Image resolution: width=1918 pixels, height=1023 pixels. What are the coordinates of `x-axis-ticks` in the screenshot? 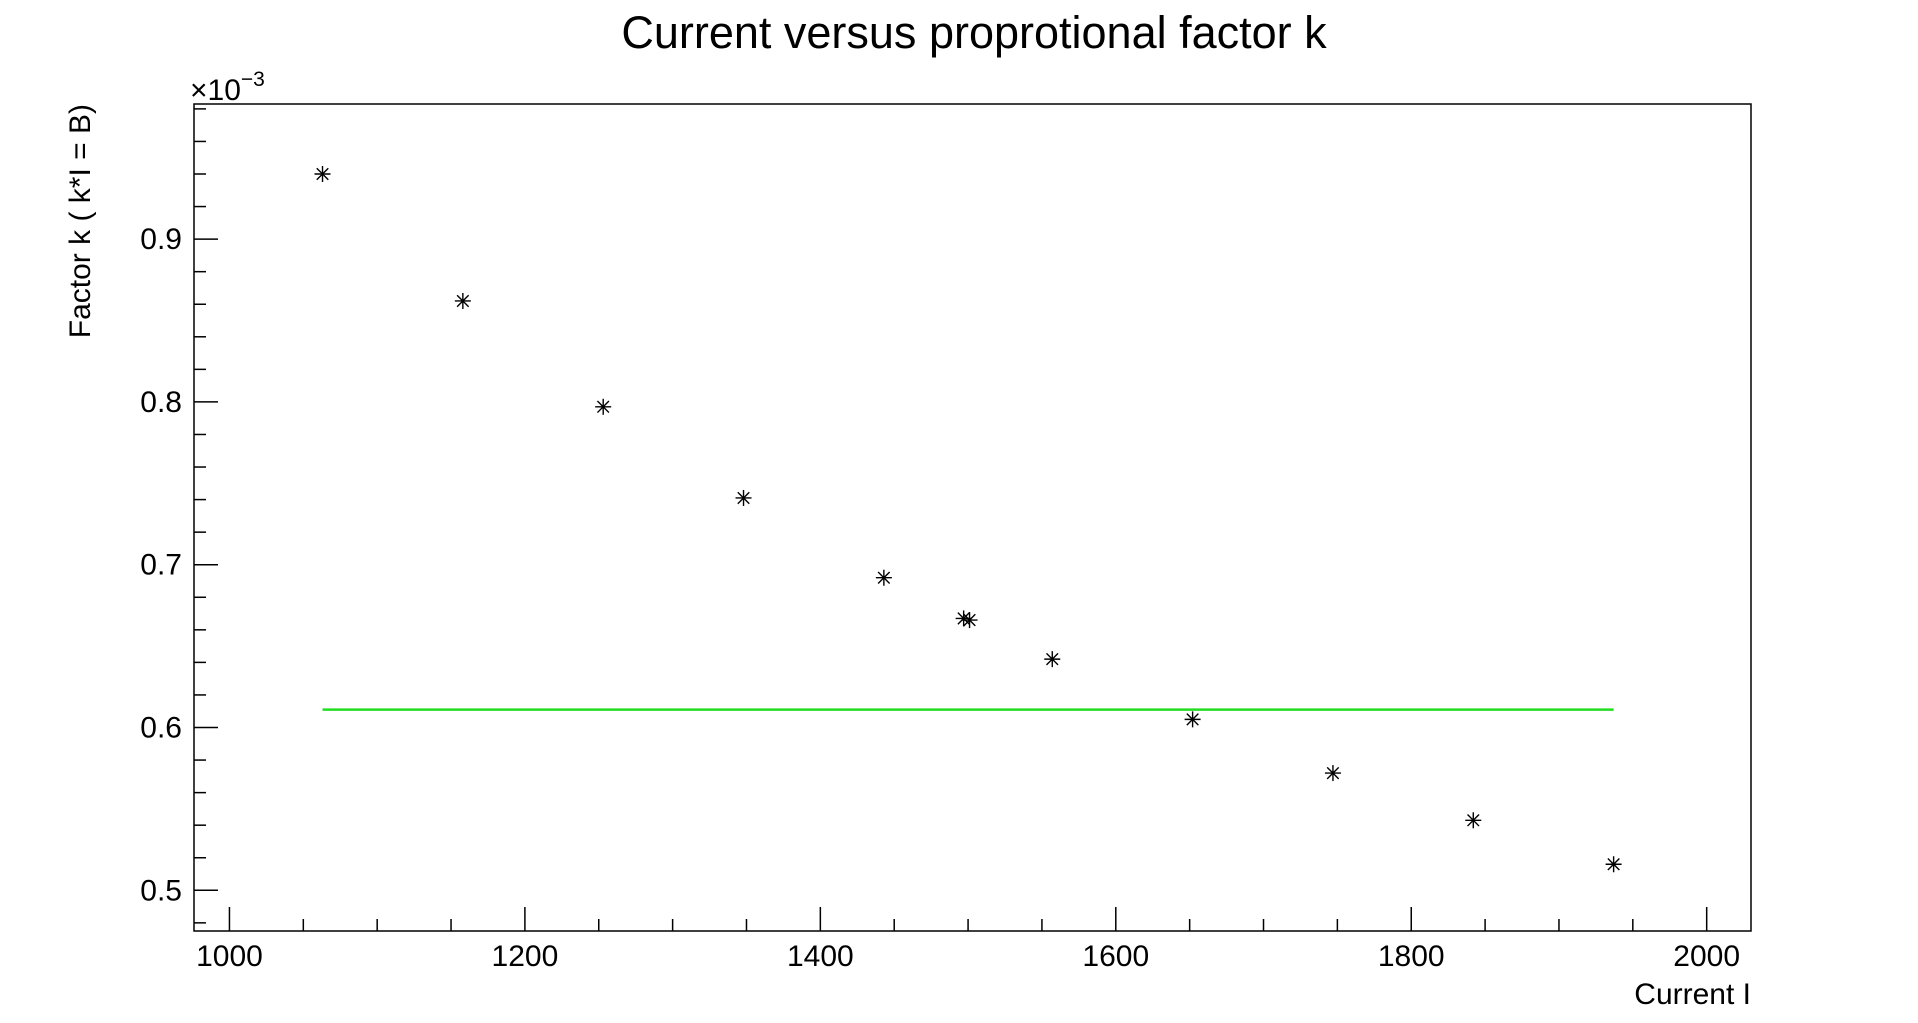 It's located at (968, 919).